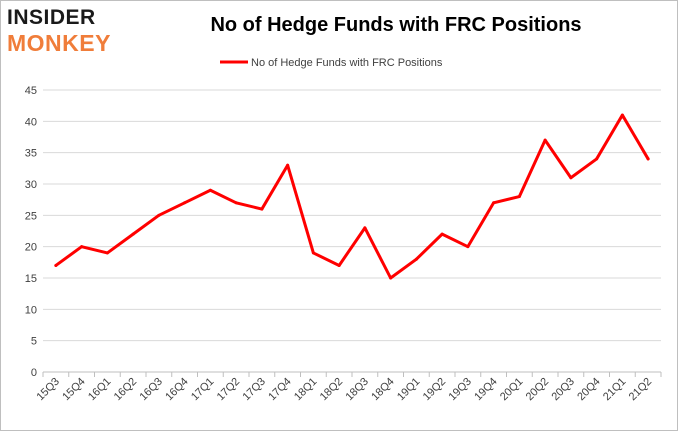 The image size is (678, 431). I want to click on chart-title: No of Hedge Funds with FRC Positions, so click(396, 25).